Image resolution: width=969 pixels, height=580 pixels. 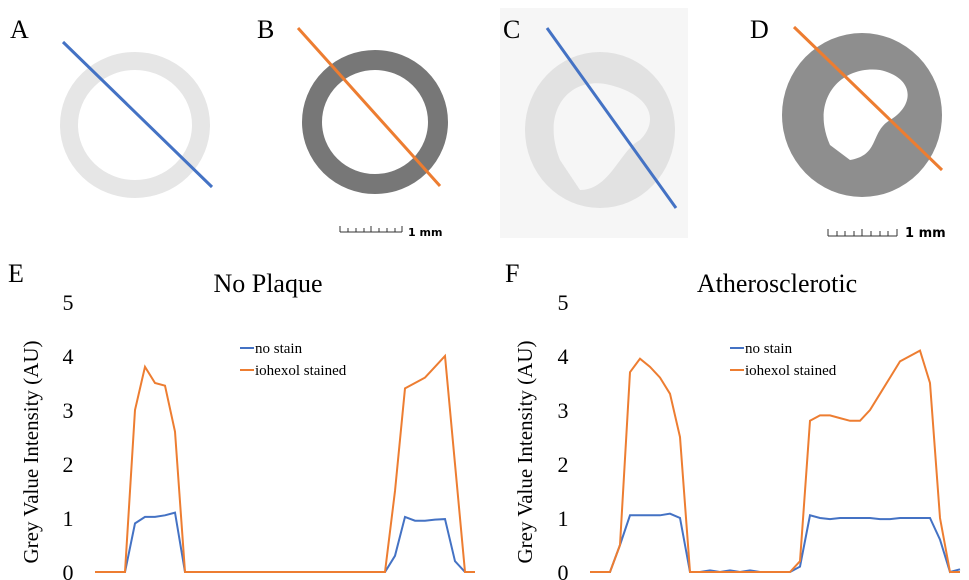 I want to click on panel-label: B, so click(x=265, y=29).